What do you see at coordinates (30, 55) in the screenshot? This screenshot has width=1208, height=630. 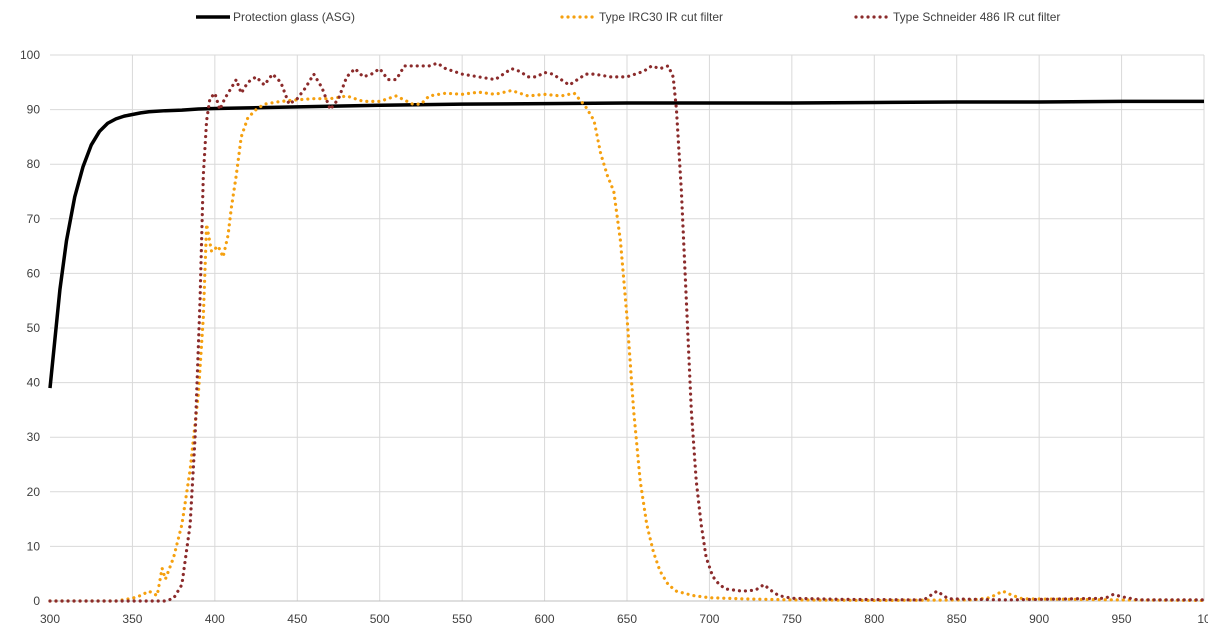 I see `y-tick-label: 100` at bounding box center [30, 55].